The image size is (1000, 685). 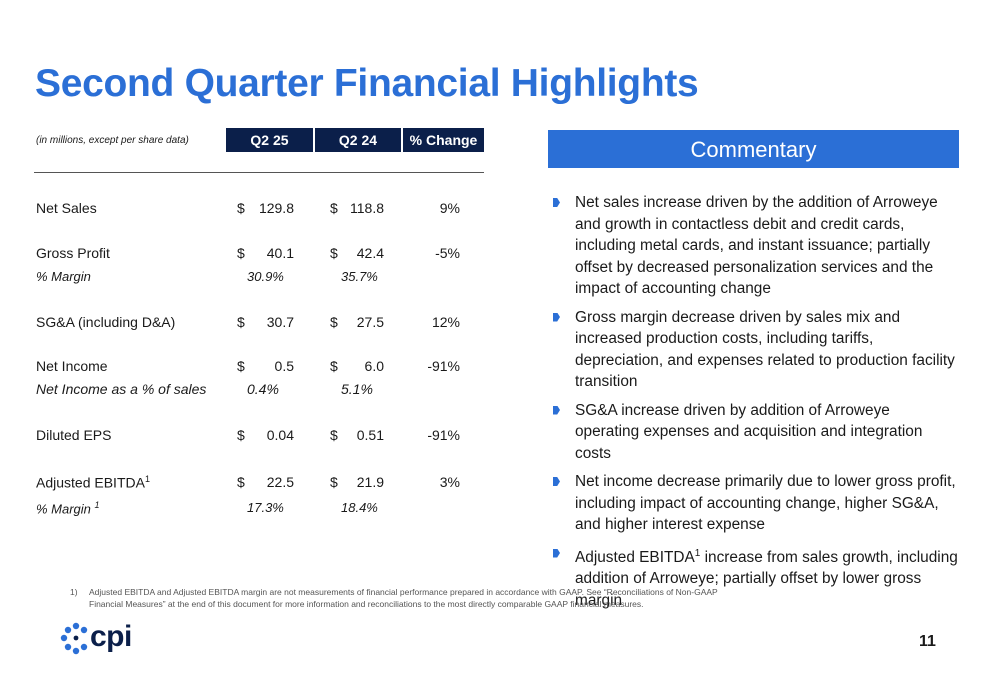 What do you see at coordinates (357, 389) in the screenshot?
I see `subvalue-q2-24: 5.1%` at bounding box center [357, 389].